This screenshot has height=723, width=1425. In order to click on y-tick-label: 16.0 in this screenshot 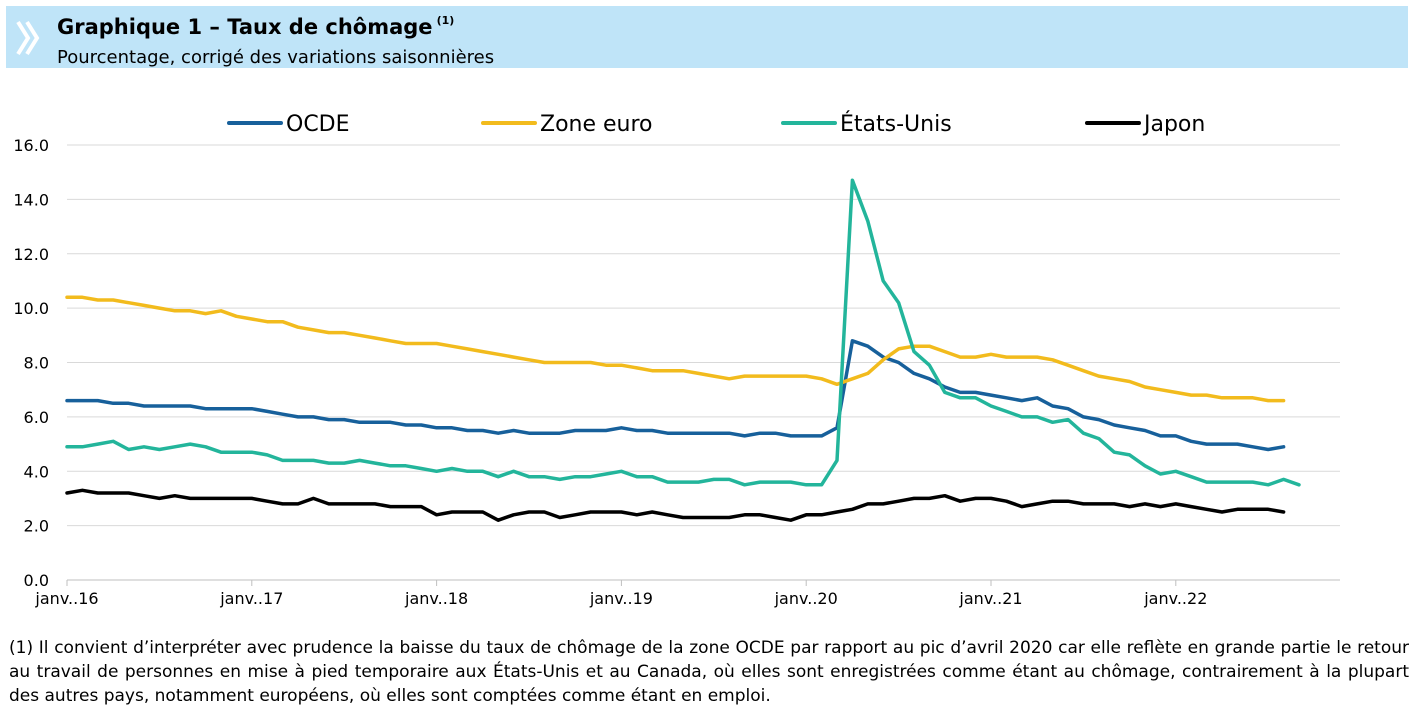, I will do `click(31, 145)`.